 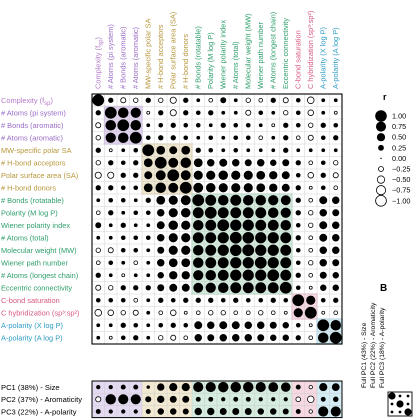 What do you see at coordinates (399, 158) in the screenshot?
I see `legend-label-4: 0.00` at bounding box center [399, 158].